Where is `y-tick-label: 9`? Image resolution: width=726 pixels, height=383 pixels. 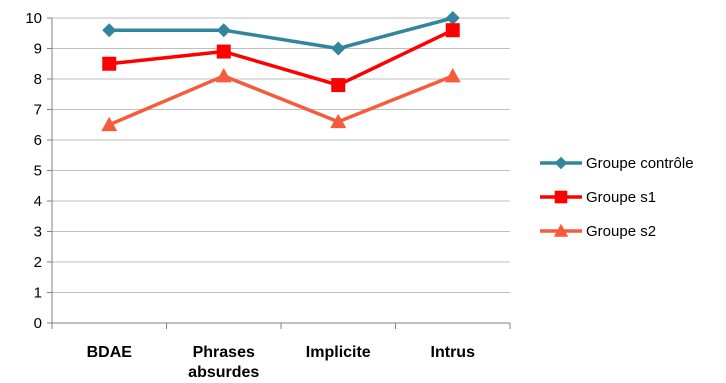 y-tick-label: 9 is located at coordinates (38, 49).